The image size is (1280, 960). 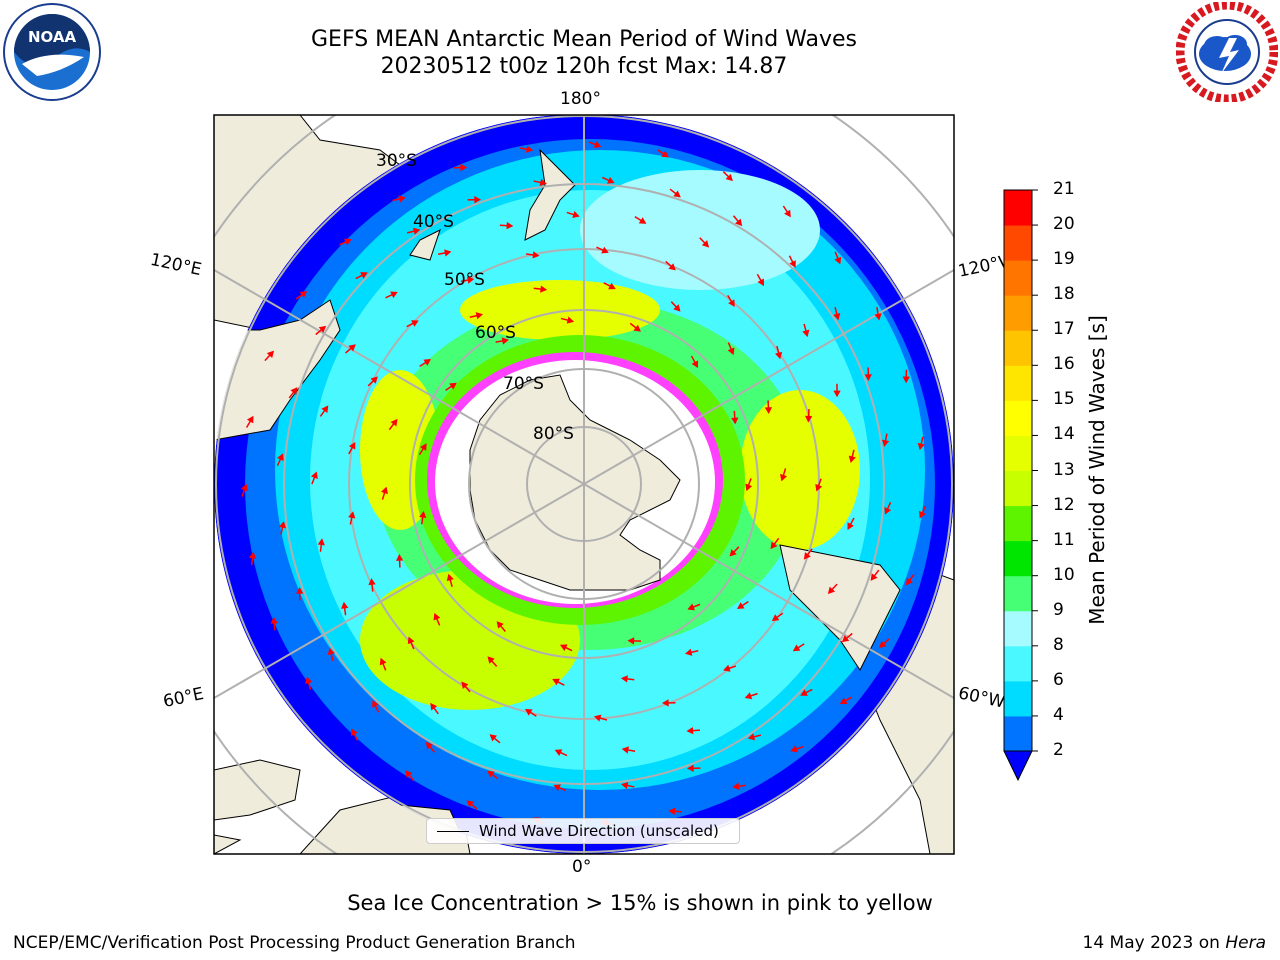 I want to click on map-legend: Wind Wave Direction (unscaled), so click(x=583, y=831).